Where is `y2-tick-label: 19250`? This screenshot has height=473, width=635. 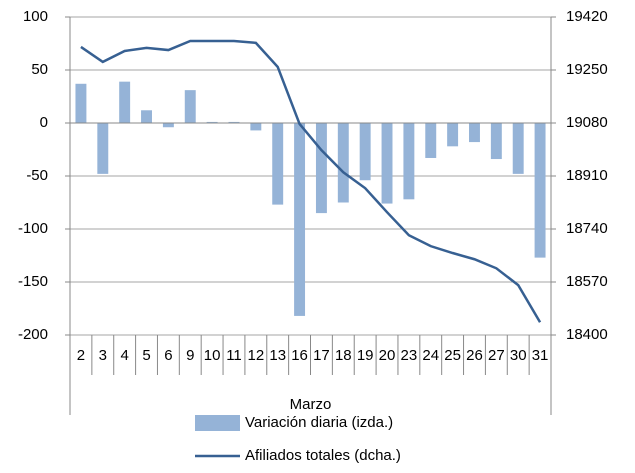 y2-tick-label: 19250 is located at coordinates (587, 69).